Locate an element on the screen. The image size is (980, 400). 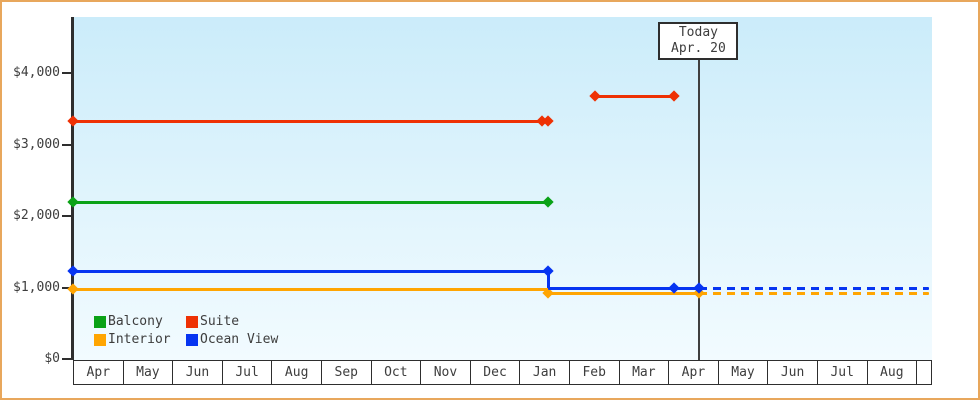
series-segment-balcony is located at coordinates (311, 202).